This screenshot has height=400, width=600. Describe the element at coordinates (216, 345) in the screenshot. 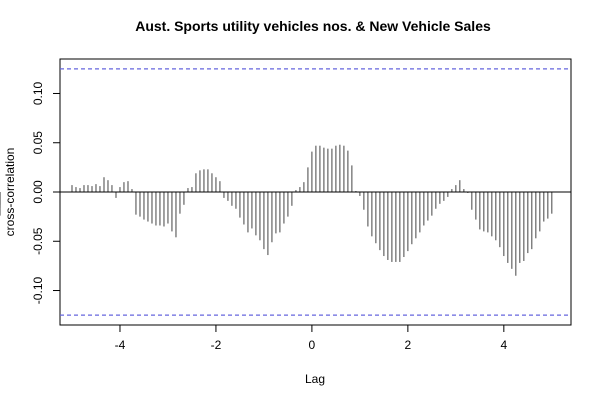

I see `x-tick-label: -2` at that location.